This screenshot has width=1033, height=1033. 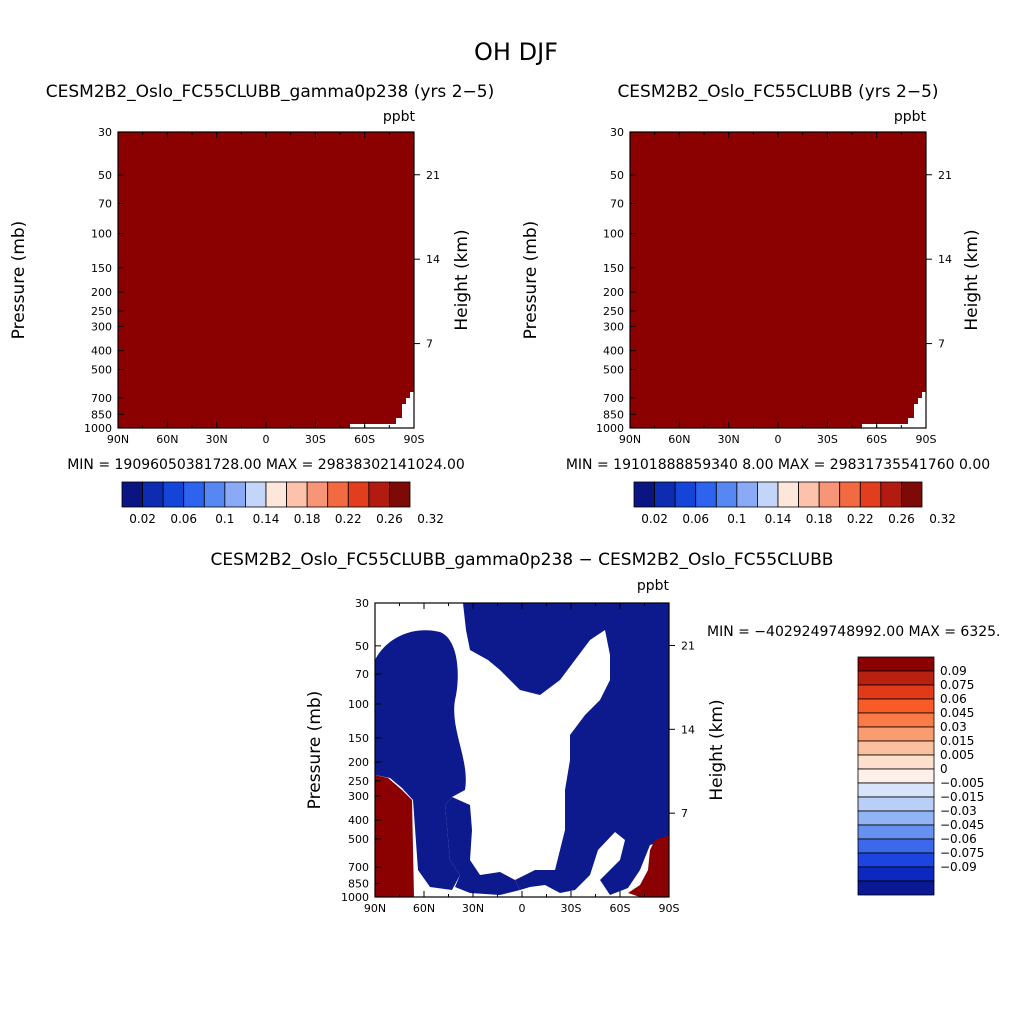 What do you see at coordinates (777, 92) in the screenshot?
I see `panel-2-title: CESM2B2_Oslo_FC55CLUBB (yrs 2−5)` at bounding box center [777, 92].